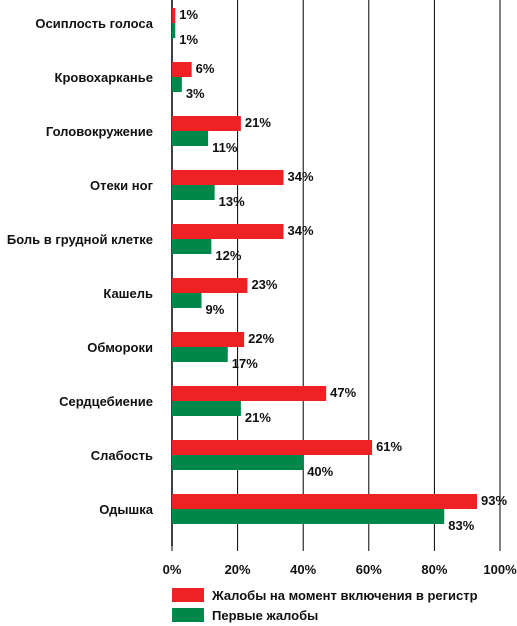 This screenshot has width=517, height=626. What do you see at coordinates (205, 68) in the screenshot?
I see `data-label: 6%` at bounding box center [205, 68].